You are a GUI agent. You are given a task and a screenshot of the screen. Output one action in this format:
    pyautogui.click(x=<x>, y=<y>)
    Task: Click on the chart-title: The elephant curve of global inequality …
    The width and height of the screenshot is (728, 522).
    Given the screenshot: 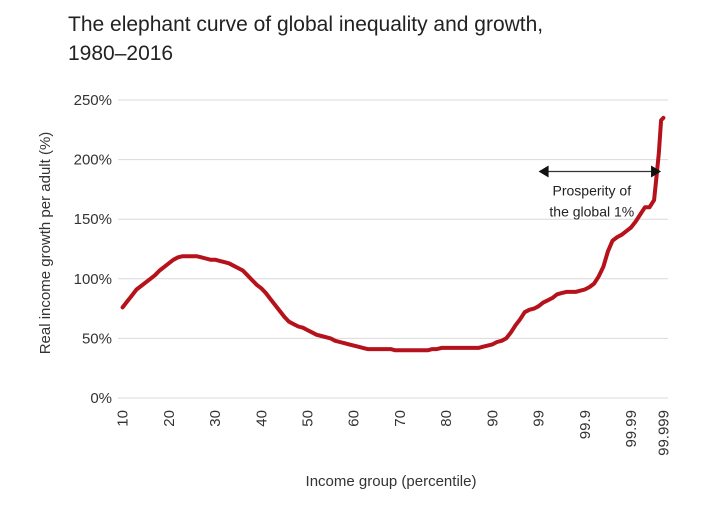 What is the action you would take?
    pyautogui.click(x=388, y=39)
    